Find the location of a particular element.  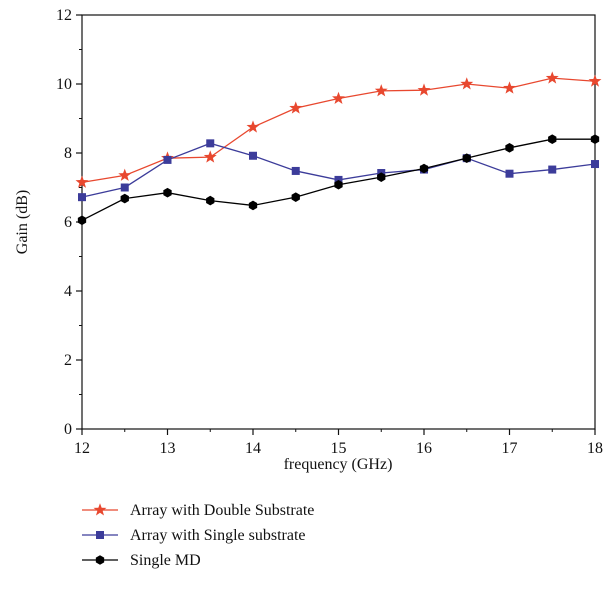

y-tick-label: 8 is located at coordinates (68, 153).